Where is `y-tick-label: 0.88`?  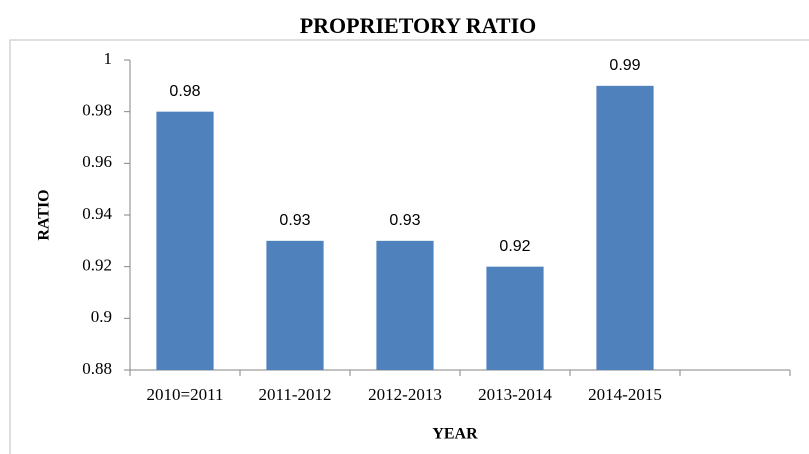
y-tick-label: 0.88 is located at coordinates (97, 368).